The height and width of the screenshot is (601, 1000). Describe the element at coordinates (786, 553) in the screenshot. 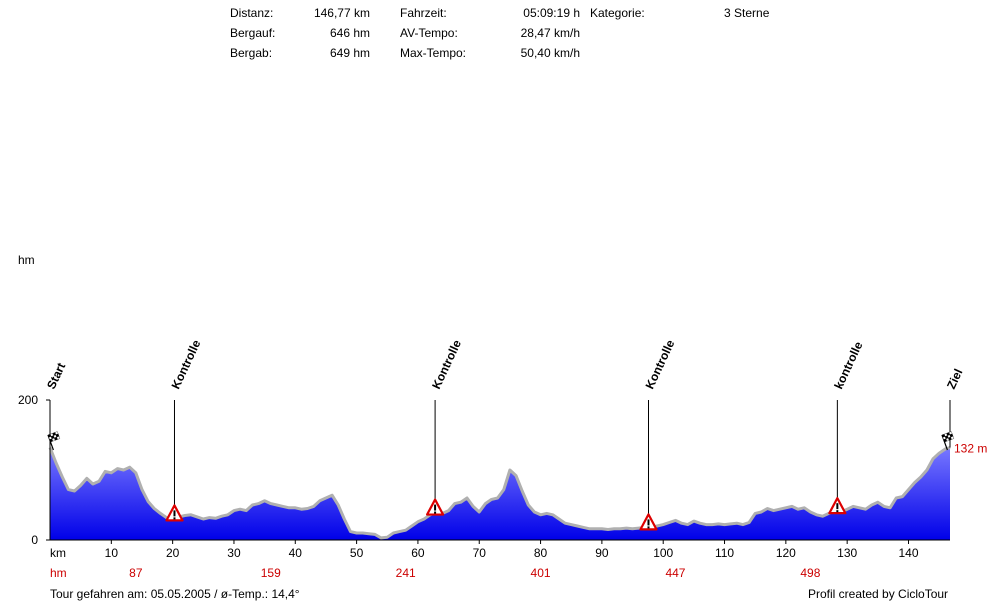

I see `x-tick-label: 120` at that location.